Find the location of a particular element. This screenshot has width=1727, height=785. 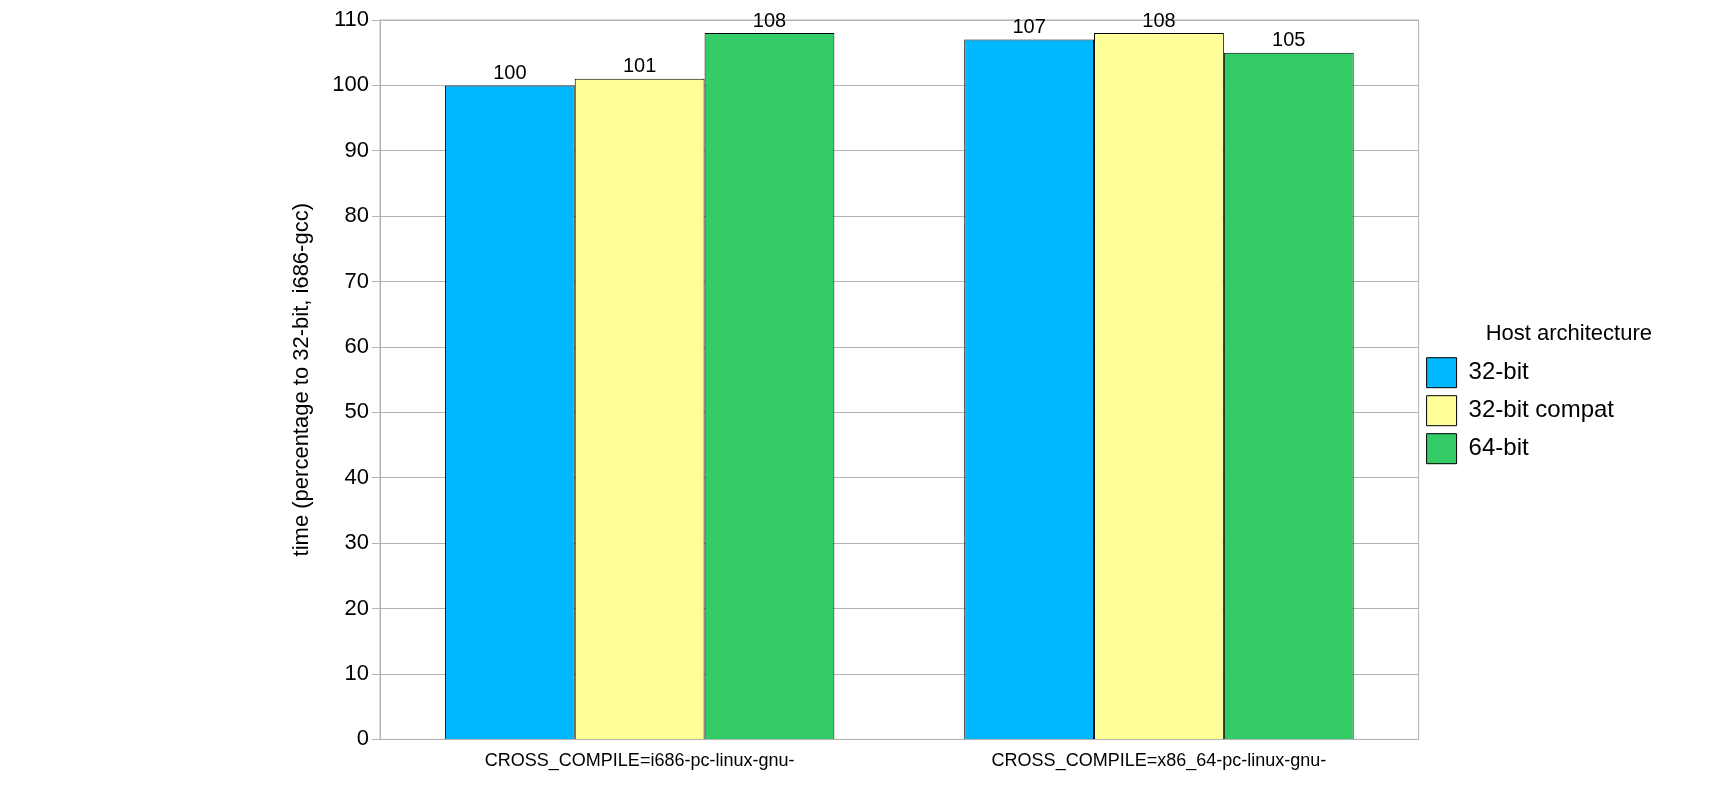

y-tick-label: 10 is located at coordinates (356, 673).